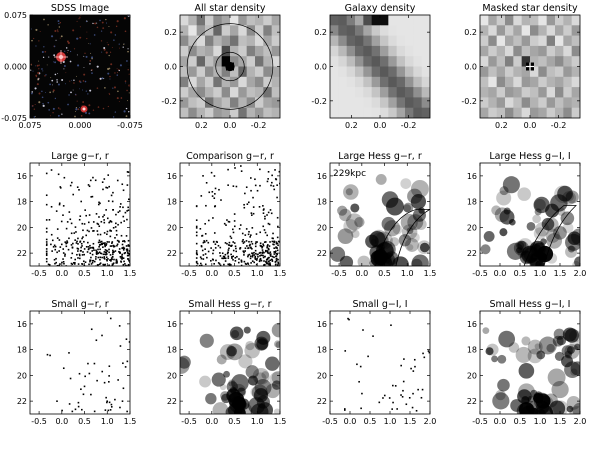 This screenshot has height=450, width=600. What do you see at coordinates (22, 227) in the screenshot?
I see `y-tick-label: 20` at bounding box center [22, 227].